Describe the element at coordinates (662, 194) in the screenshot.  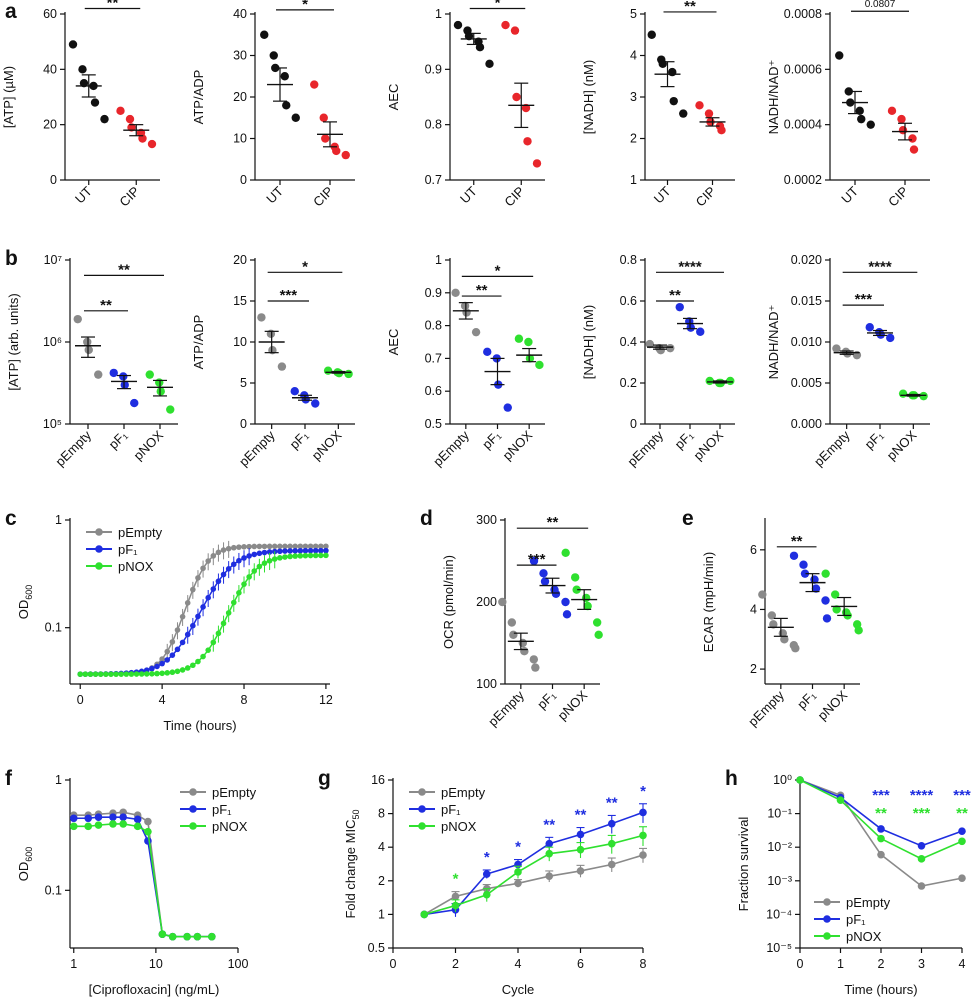
I see `x-tick-label: UT` at that location.